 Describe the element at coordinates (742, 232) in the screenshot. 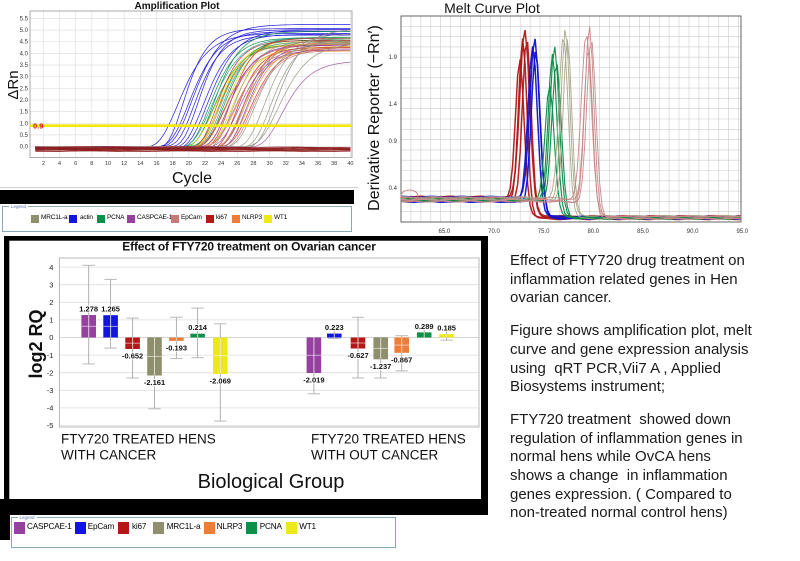

I see `svg-text: 95.0` at that location.